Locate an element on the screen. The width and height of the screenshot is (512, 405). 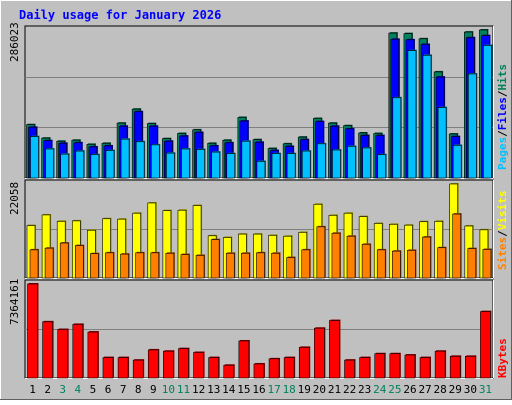
day-label: 2 is located at coordinates (47, 389).